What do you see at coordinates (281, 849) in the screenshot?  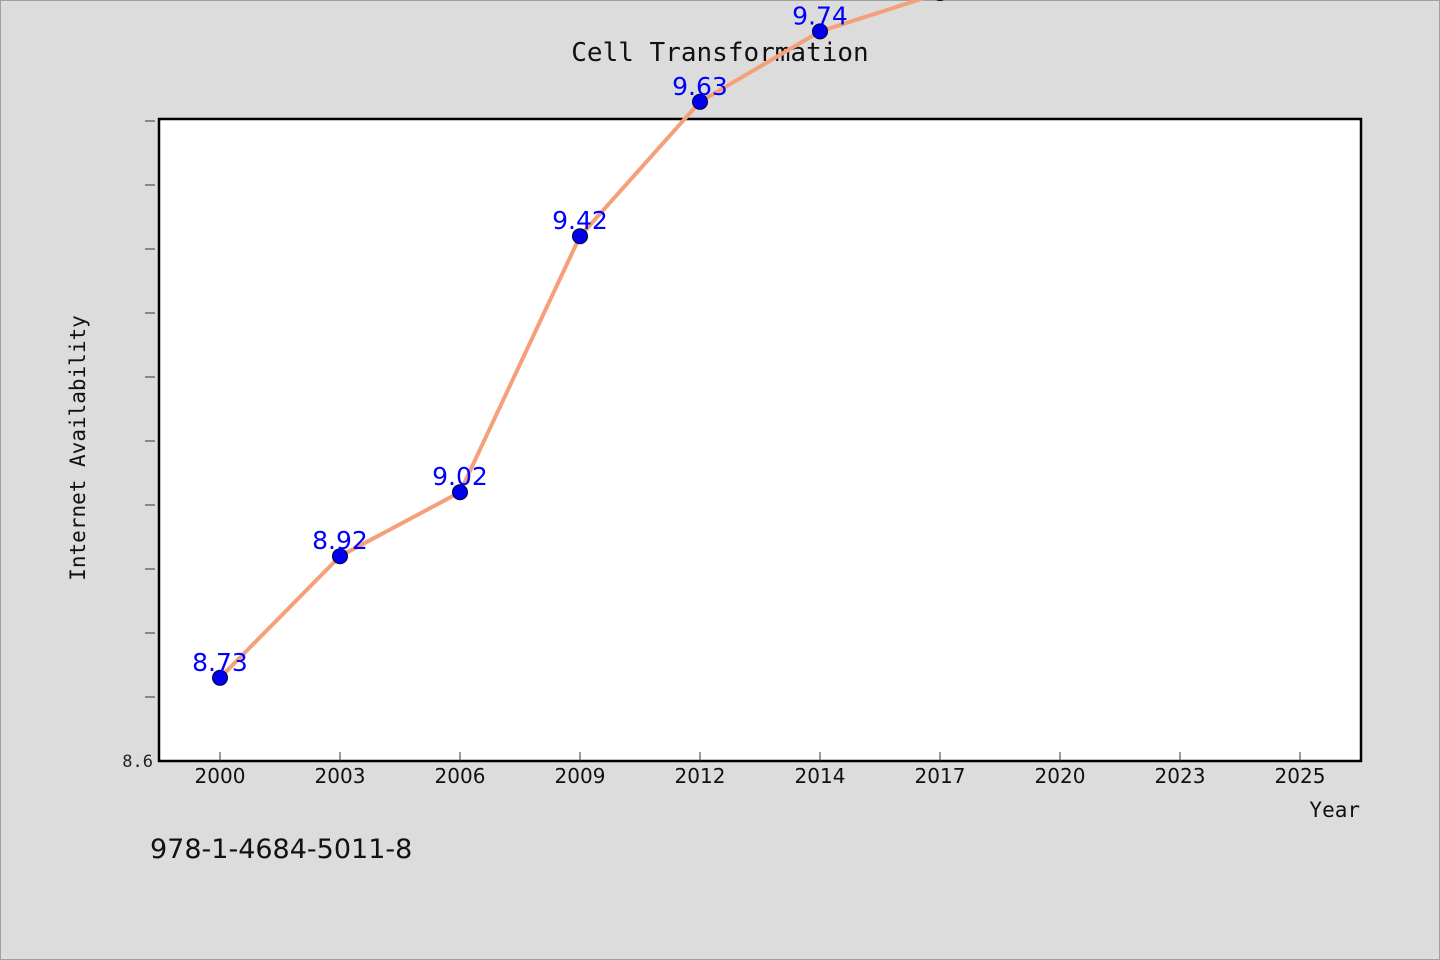 I see `isbn-text: 978-1-4684-5011-8` at bounding box center [281, 849].